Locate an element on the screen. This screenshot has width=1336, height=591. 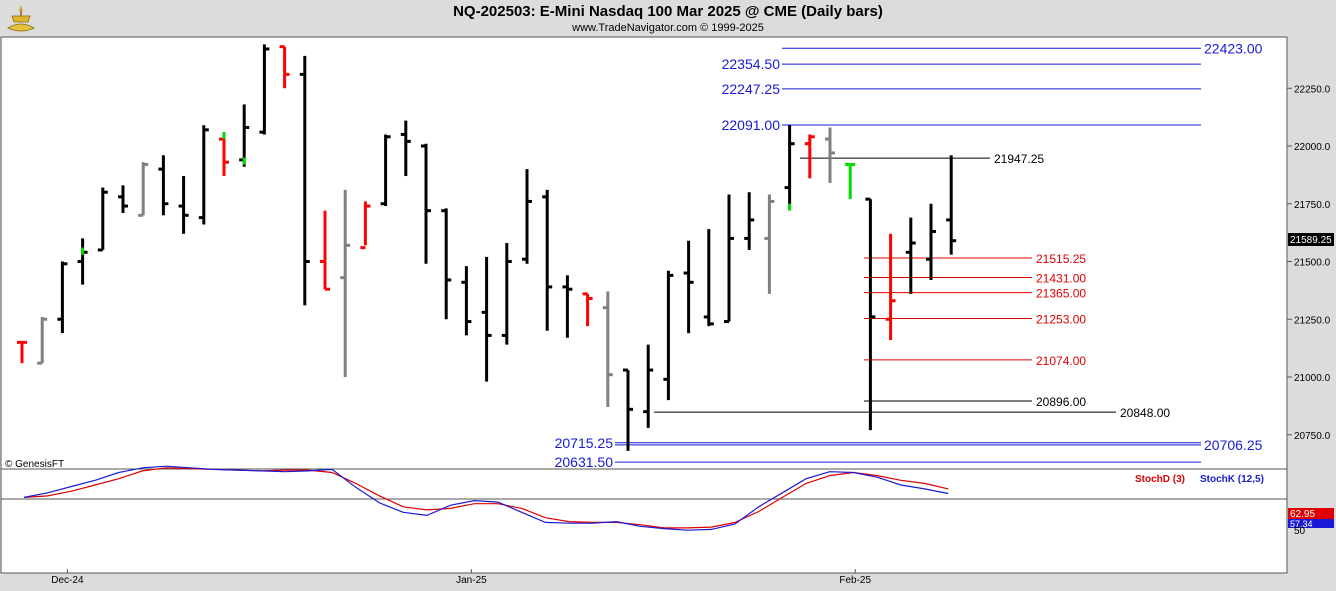
price-tick-label: 21000.0 is located at coordinates (1312, 378).